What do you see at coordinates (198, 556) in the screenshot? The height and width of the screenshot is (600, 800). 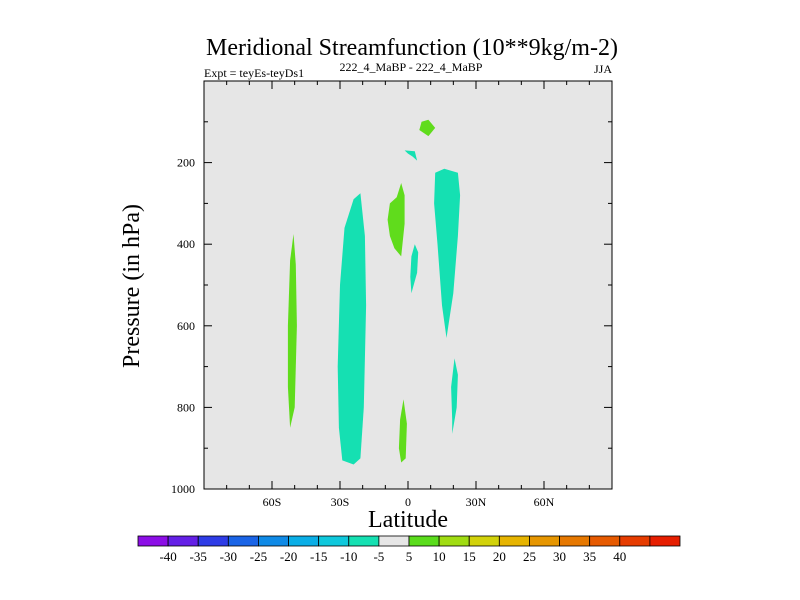 I see `colorbar-label: -35` at bounding box center [198, 556].